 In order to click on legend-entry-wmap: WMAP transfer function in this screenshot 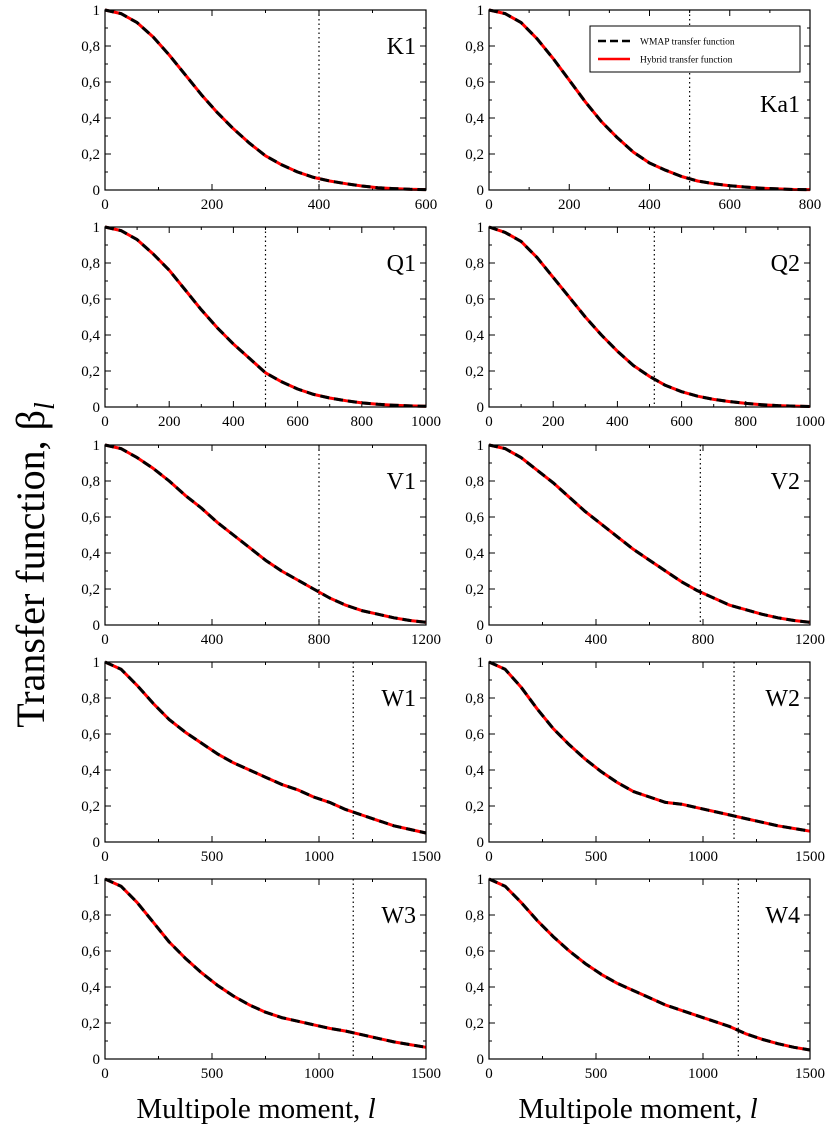, I will do `click(687, 42)`.